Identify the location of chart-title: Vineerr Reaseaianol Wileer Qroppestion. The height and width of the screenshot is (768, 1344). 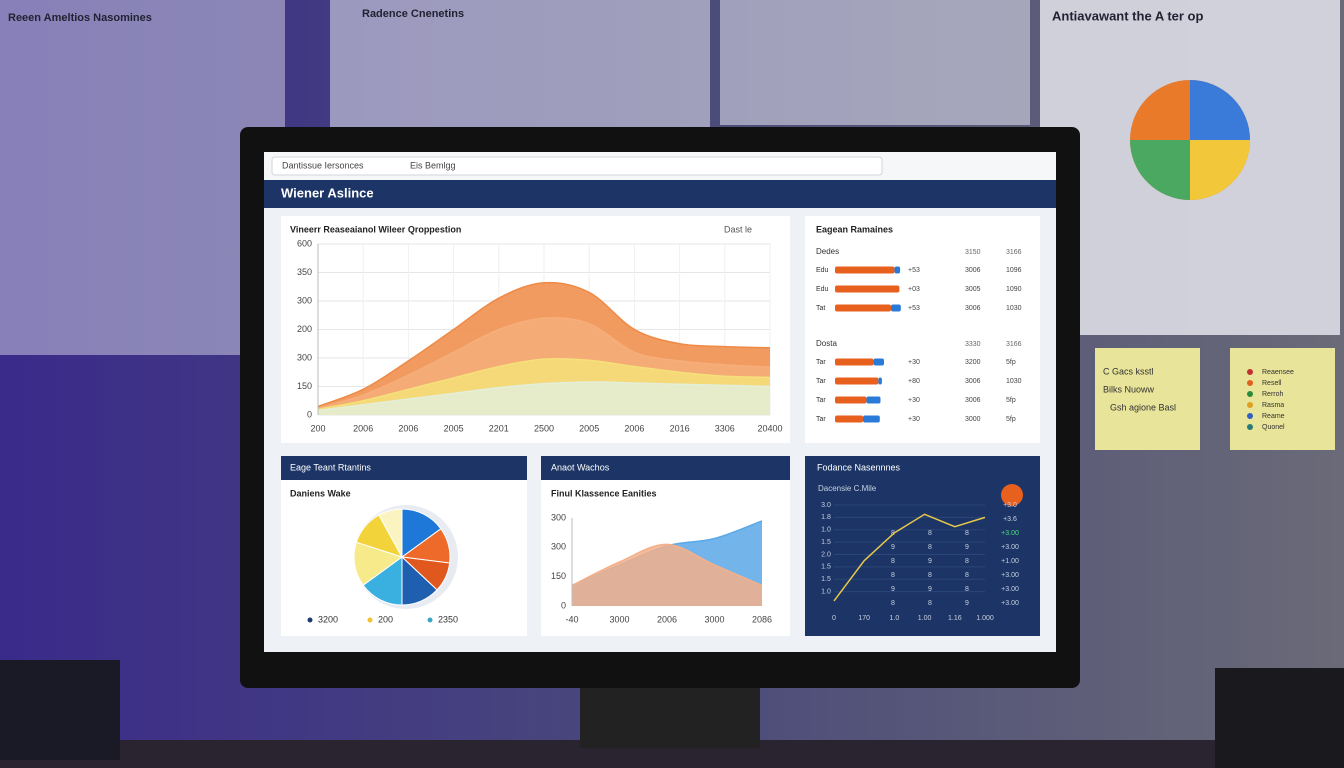
(375, 229).